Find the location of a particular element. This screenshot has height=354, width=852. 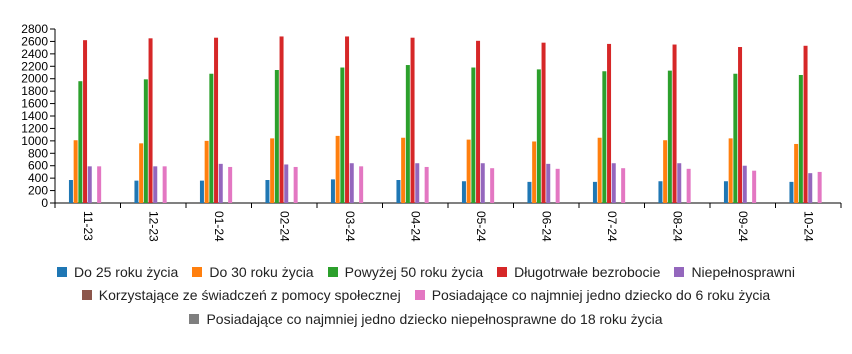

legend-item: Do 25 roku życia is located at coordinates (117, 272).